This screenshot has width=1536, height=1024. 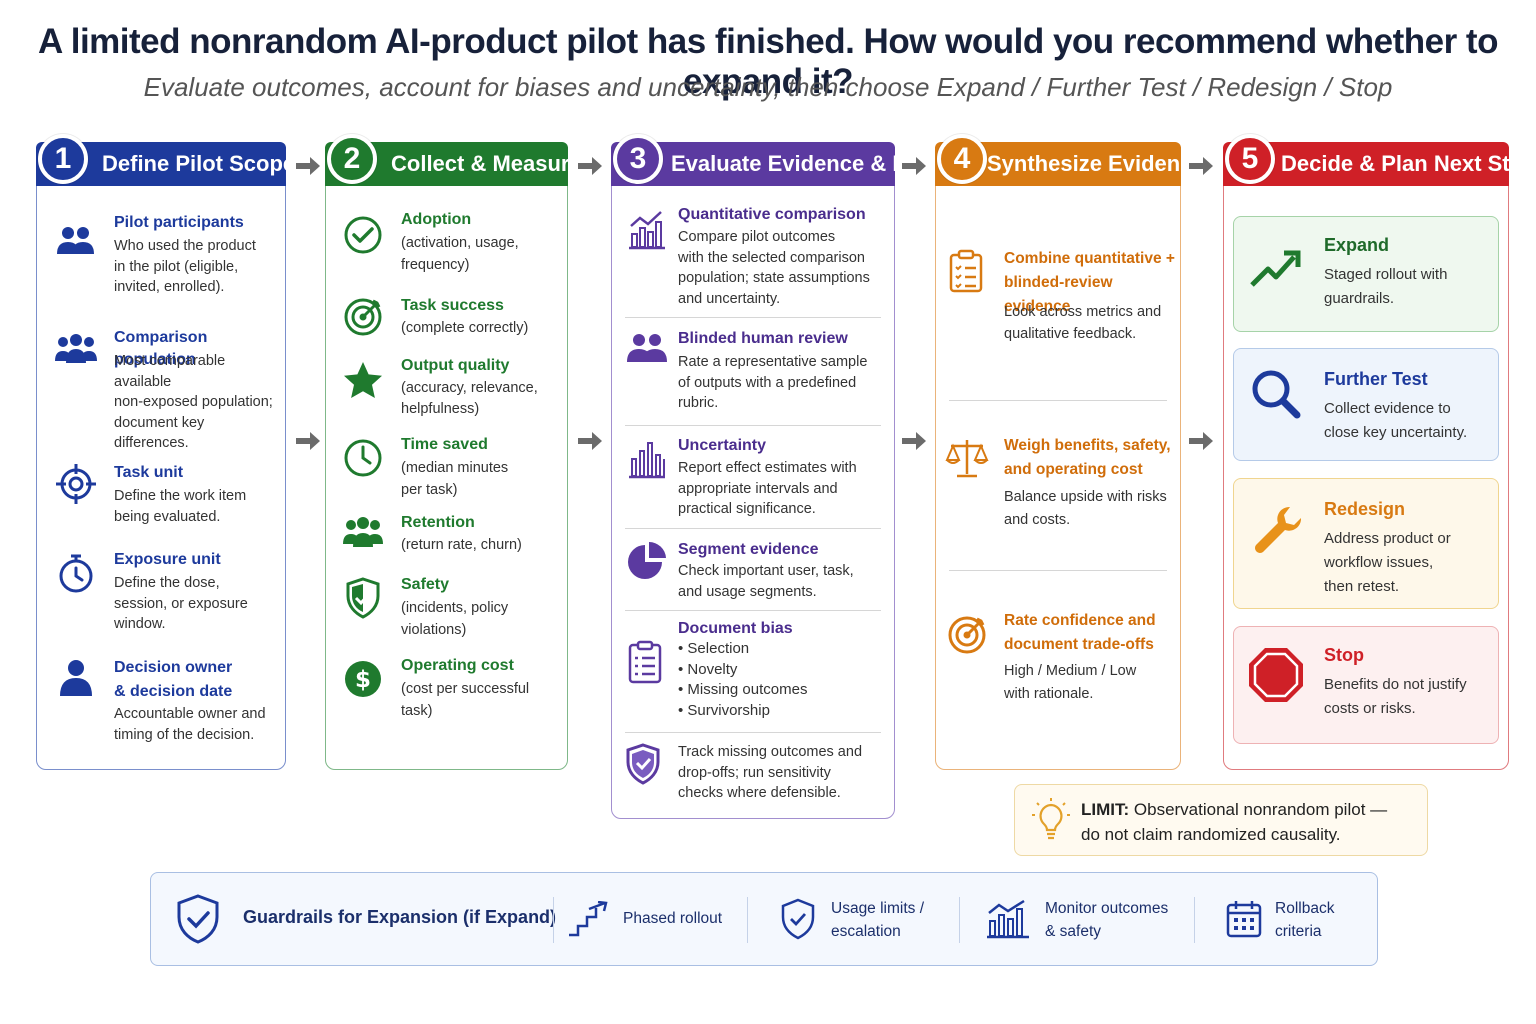 I want to click on item-title: Time saved, so click(x=444, y=444).